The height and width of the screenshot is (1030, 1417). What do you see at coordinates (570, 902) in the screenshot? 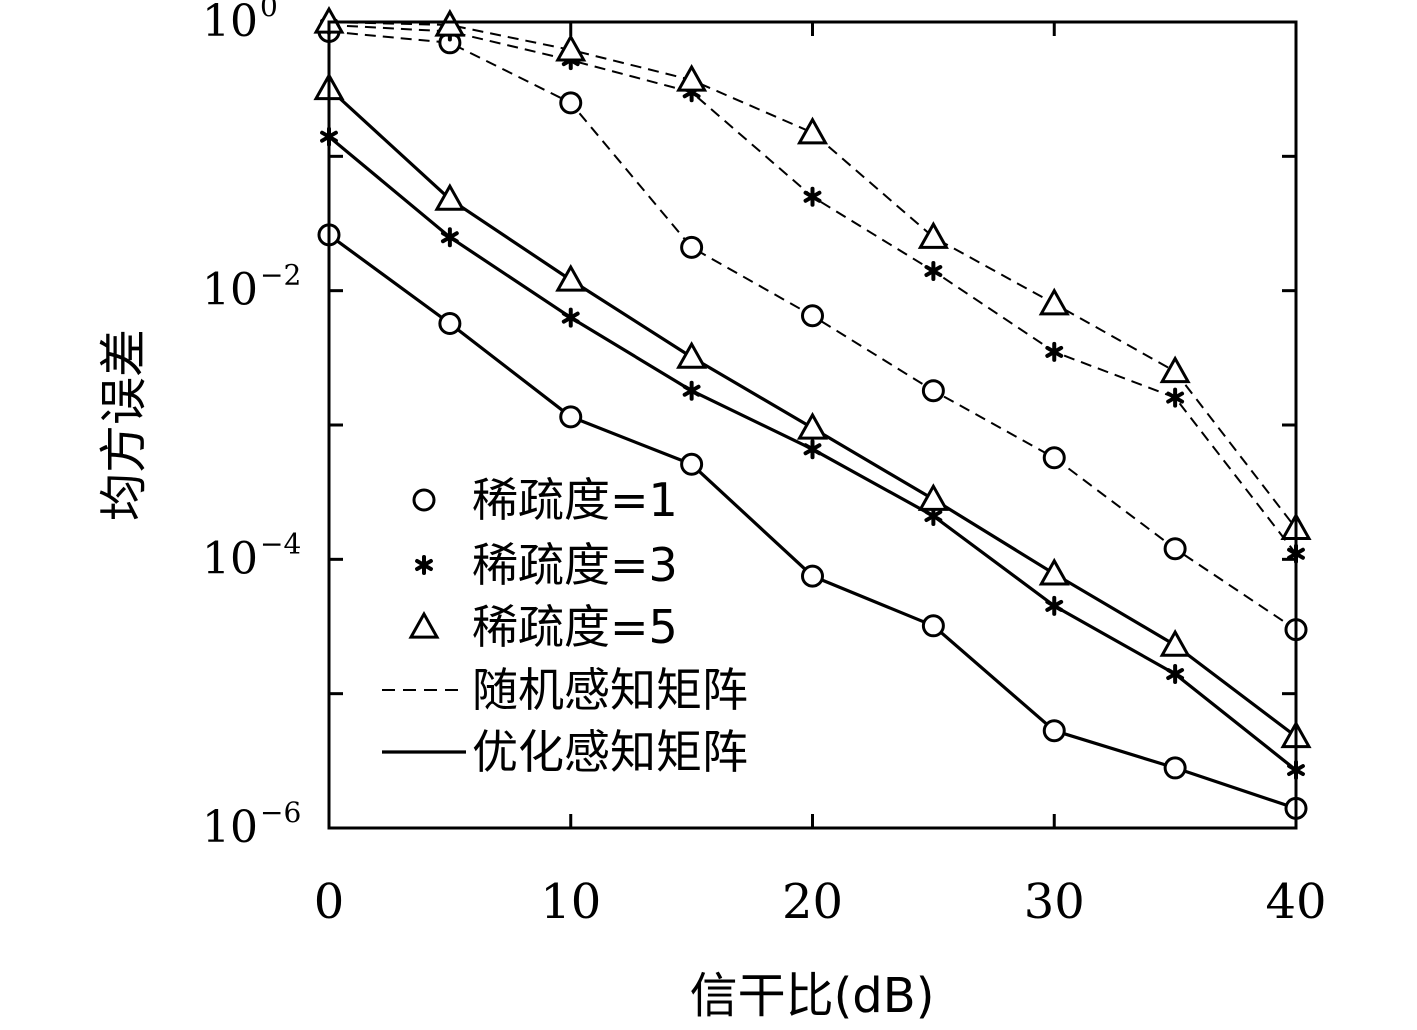
I see `x-tick-label-1: 10` at bounding box center [570, 902].